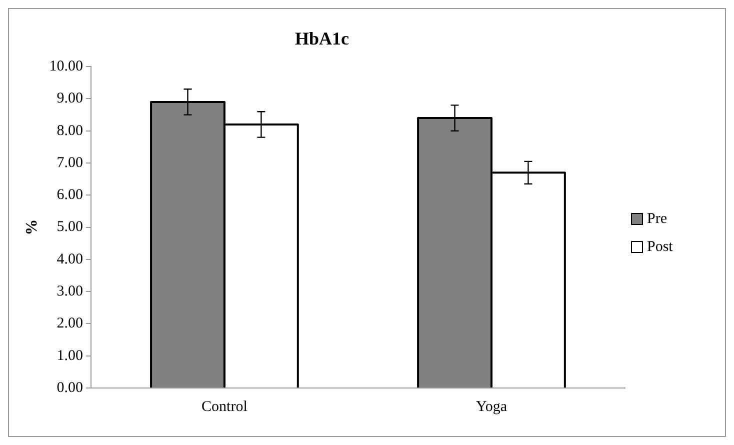  What do you see at coordinates (225, 406) in the screenshot?
I see `x-tick-label: Control` at bounding box center [225, 406].